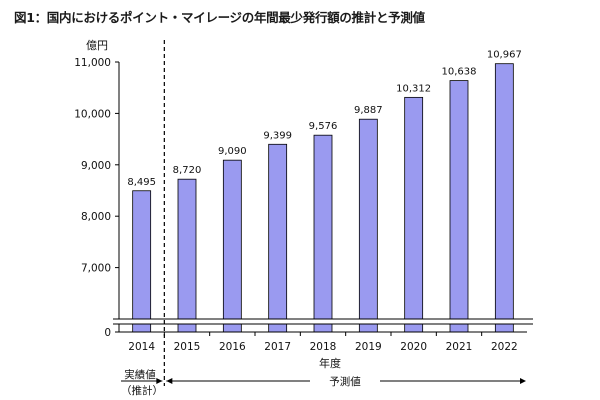 The width and height of the screenshot is (600, 400). Describe the element at coordinates (232, 347) in the screenshot. I see `x-tick-label: 2016` at that location.